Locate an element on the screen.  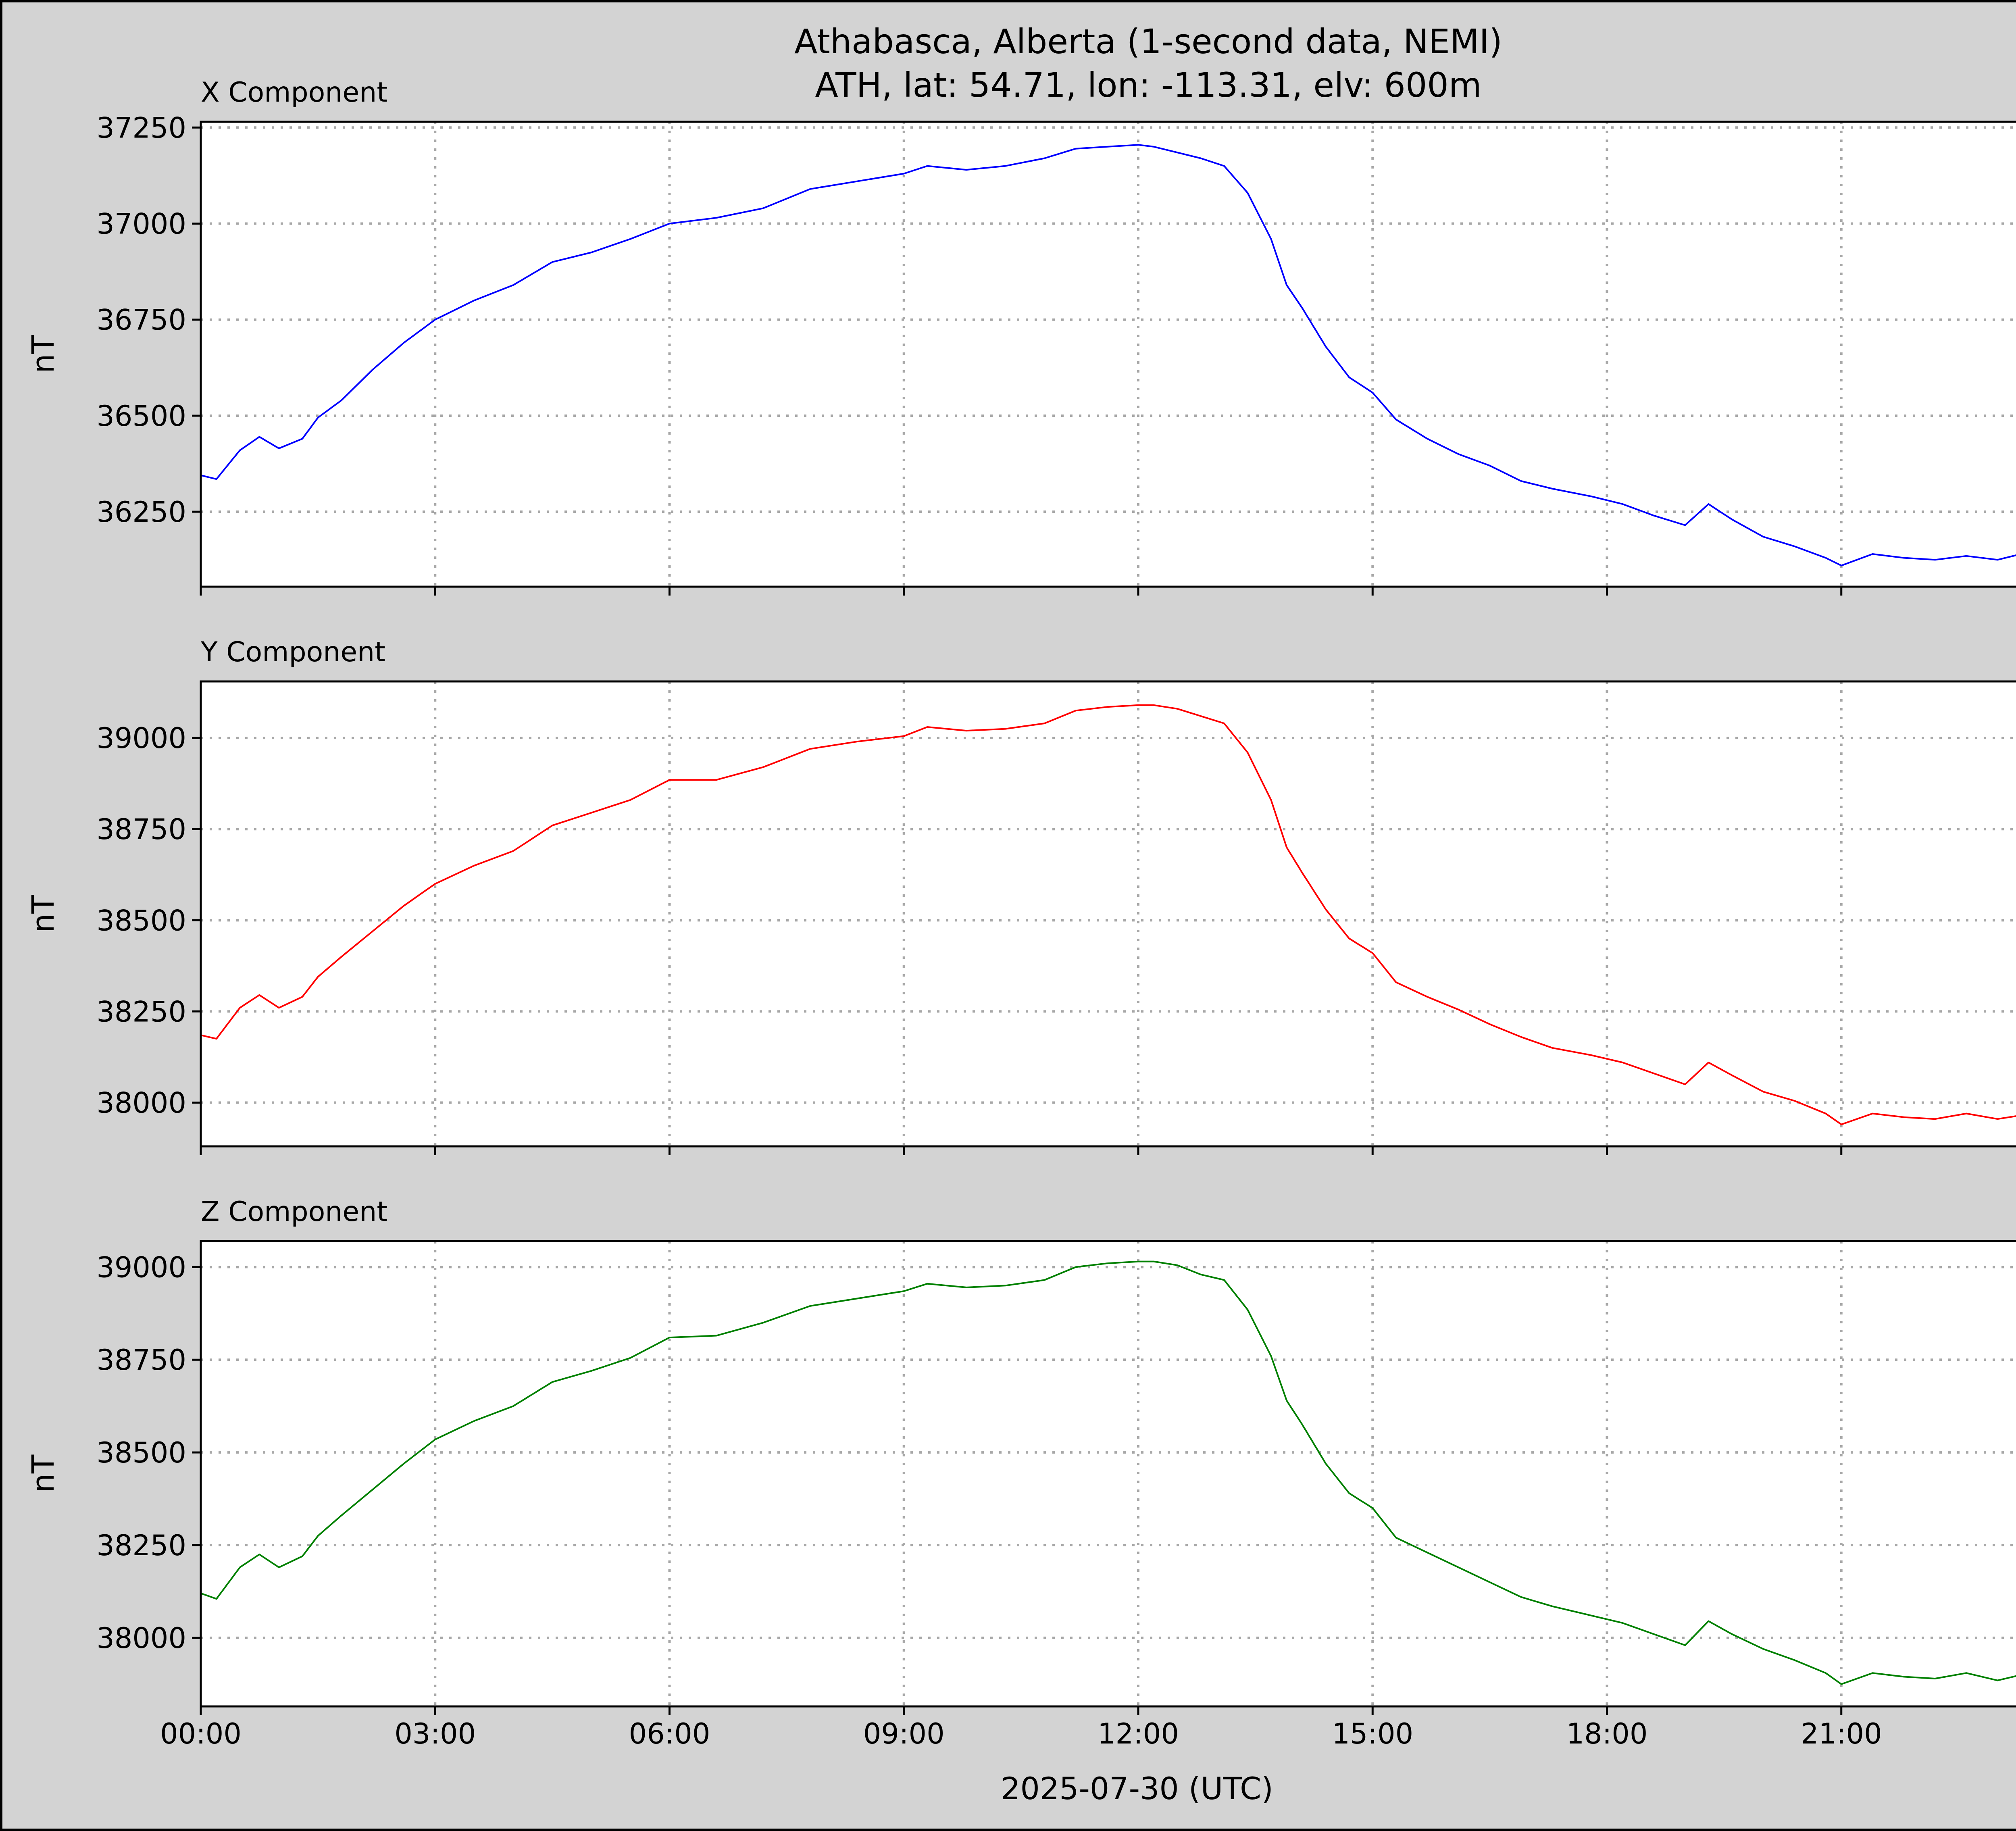
x-axis-label: 2025-07-30 (UTC) is located at coordinates (1137, 1788).